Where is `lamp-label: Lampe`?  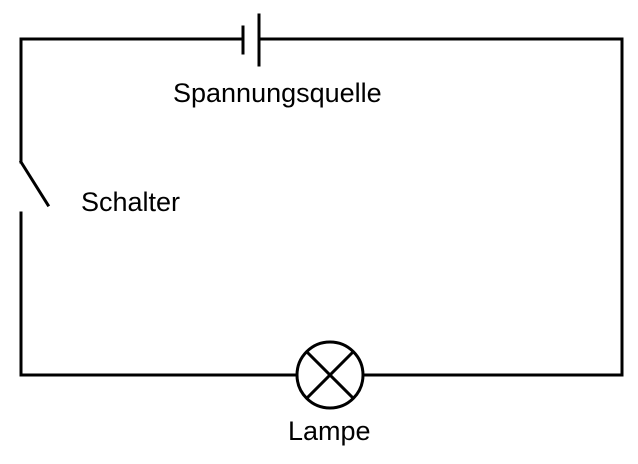 lamp-label: Lampe is located at coordinates (329, 431).